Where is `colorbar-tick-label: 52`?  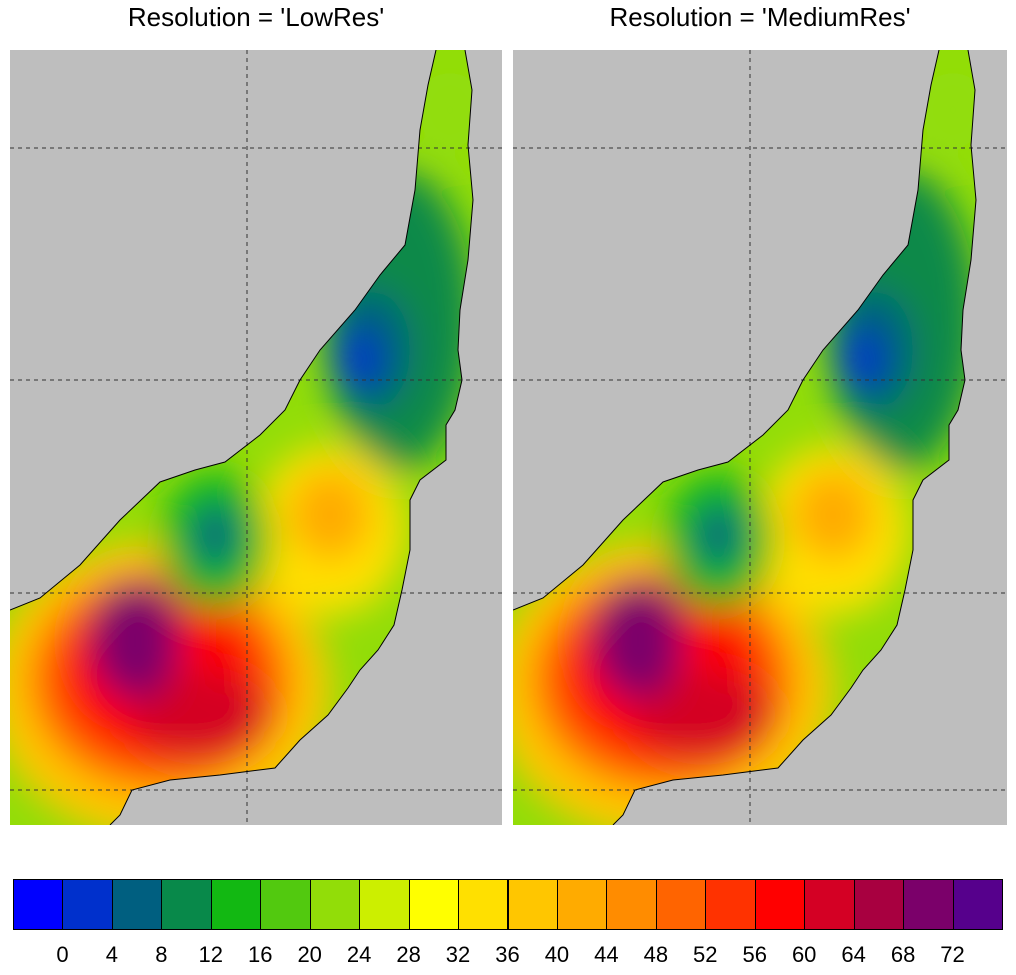
colorbar-tick-label: 52 is located at coordinates (705, 954).